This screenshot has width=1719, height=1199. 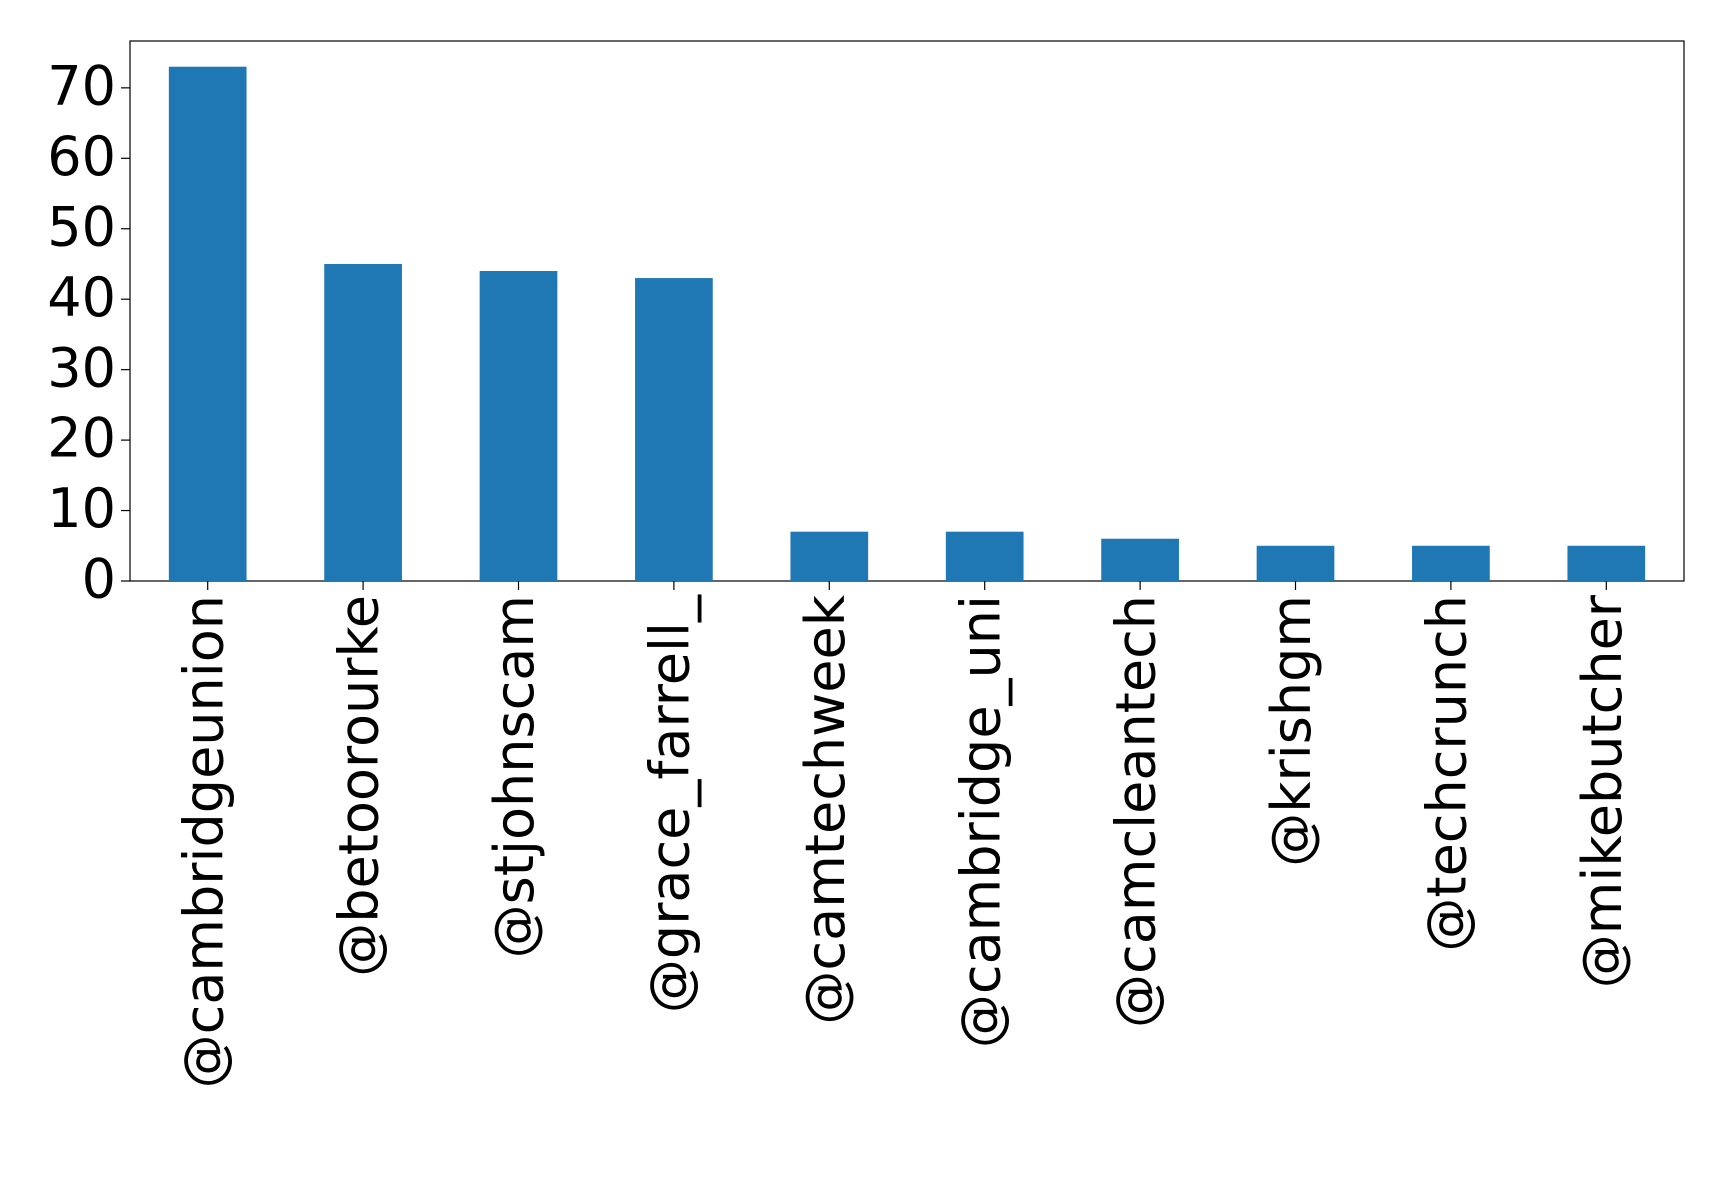 I want to click on y-tick-label: 10, so click(x=81, y=508).